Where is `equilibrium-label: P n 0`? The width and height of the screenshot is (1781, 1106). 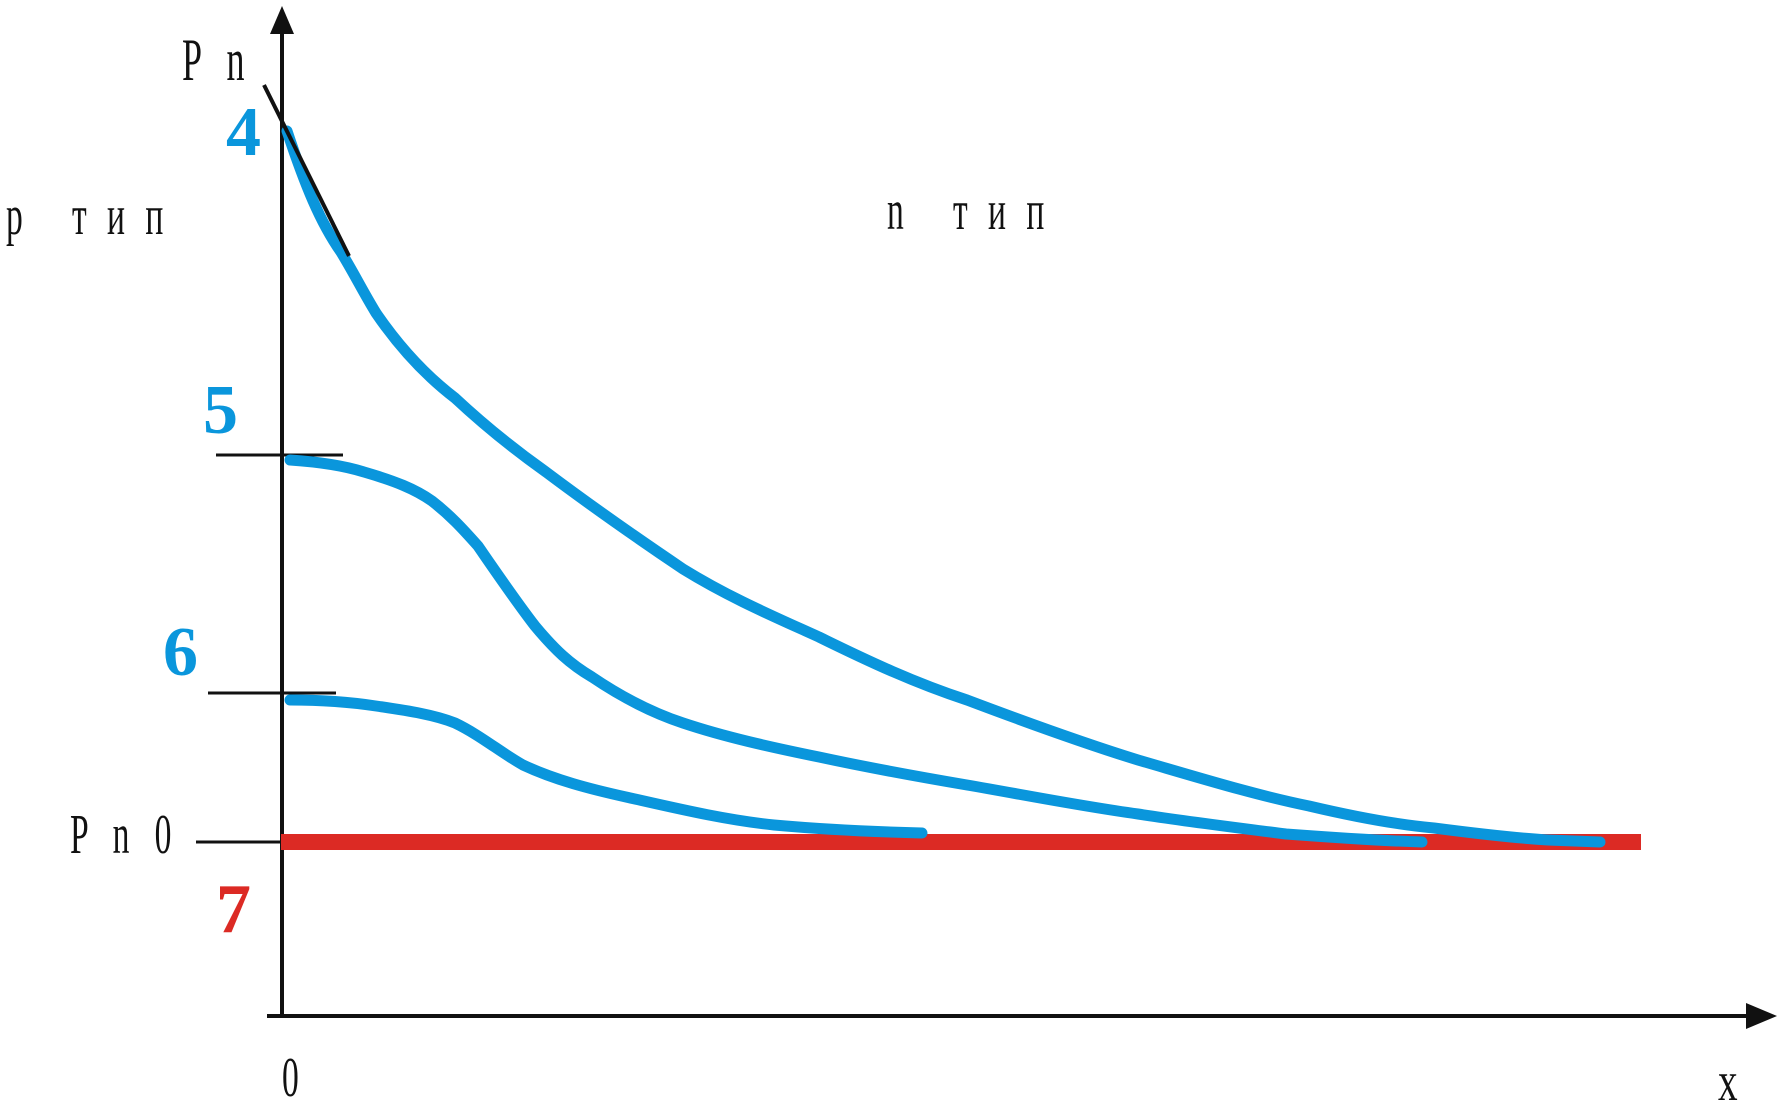 equilibrium-label: P n 0 is located at coordinates (125, 834).